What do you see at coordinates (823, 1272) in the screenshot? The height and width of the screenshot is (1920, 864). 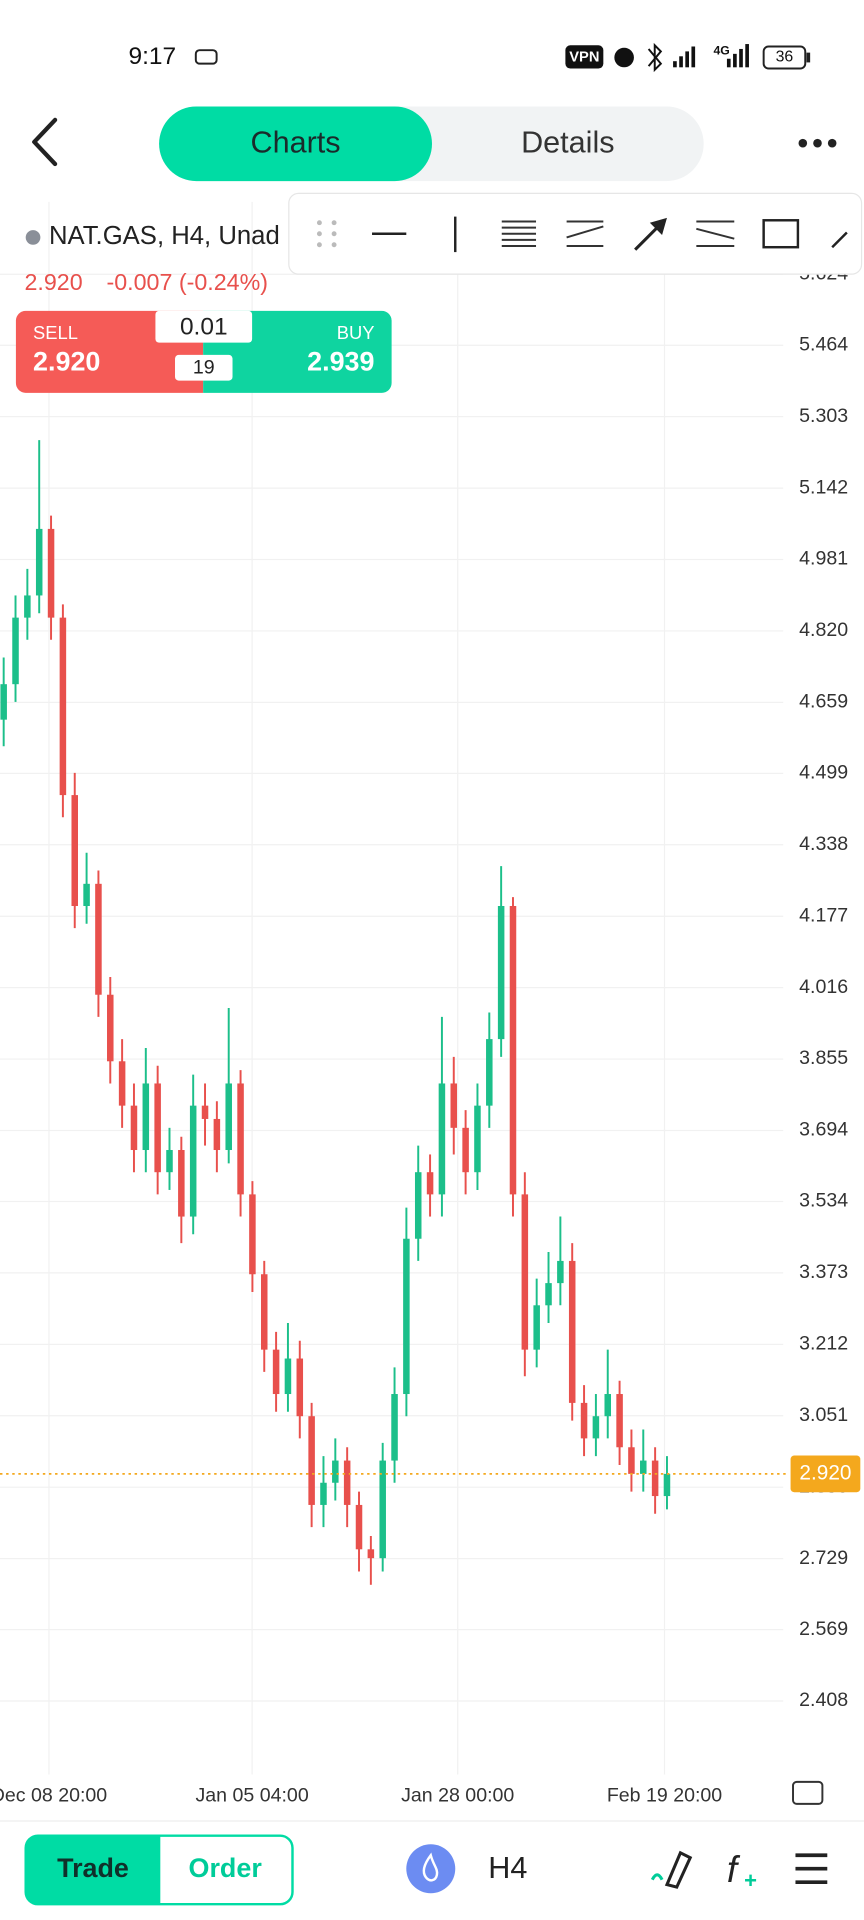 I see `y-tick-label: 3.373` at bounding box center [823, 1272].